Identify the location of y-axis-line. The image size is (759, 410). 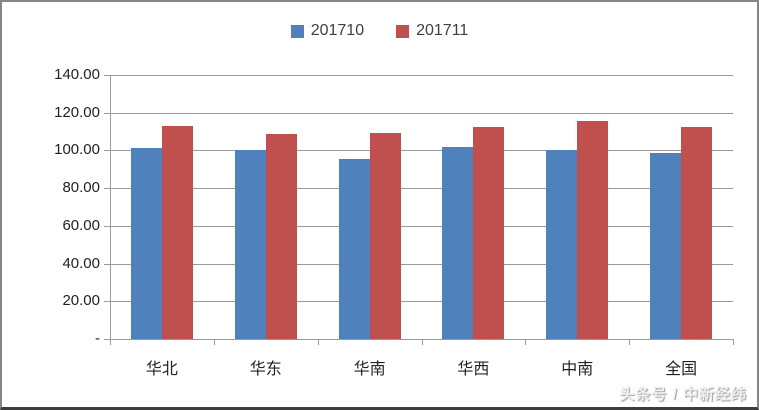
(110, 207).